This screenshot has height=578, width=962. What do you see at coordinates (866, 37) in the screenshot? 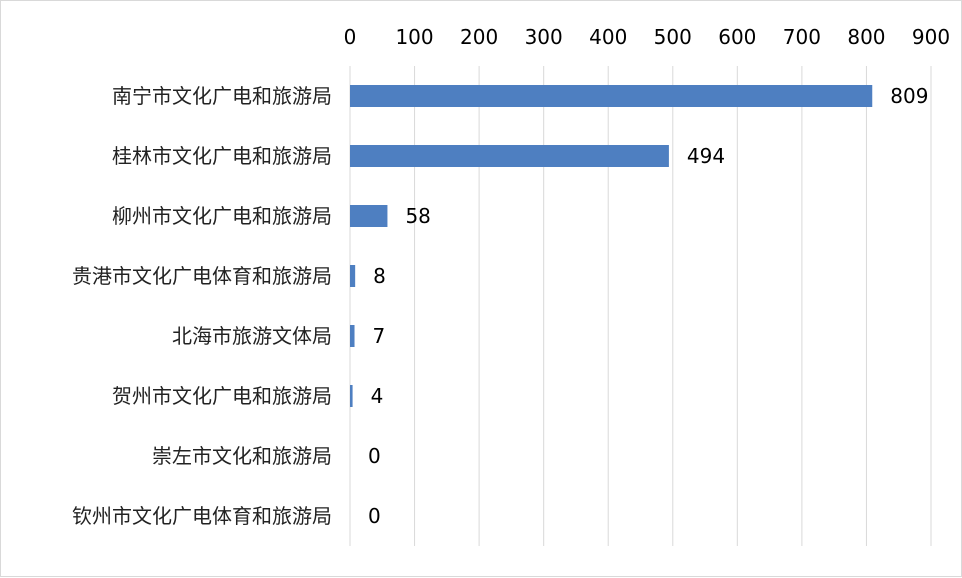
I see `x-tick-label: 800` at bounding box center [866, 37].